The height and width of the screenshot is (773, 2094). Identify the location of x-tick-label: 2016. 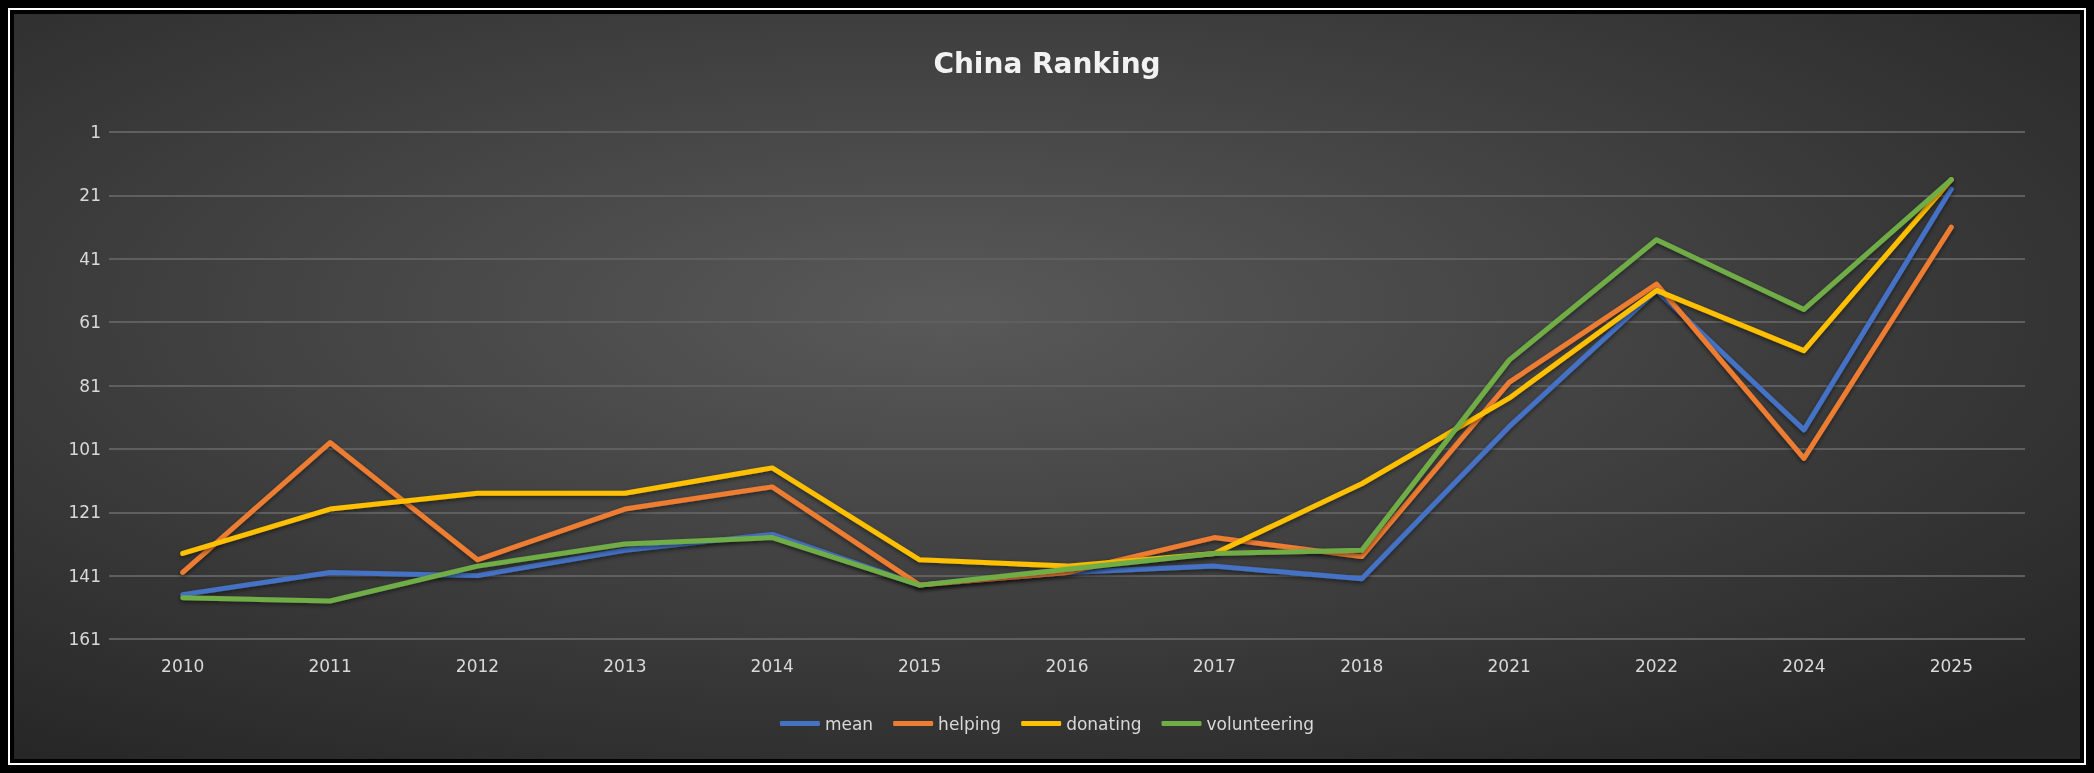
(1067, 665).